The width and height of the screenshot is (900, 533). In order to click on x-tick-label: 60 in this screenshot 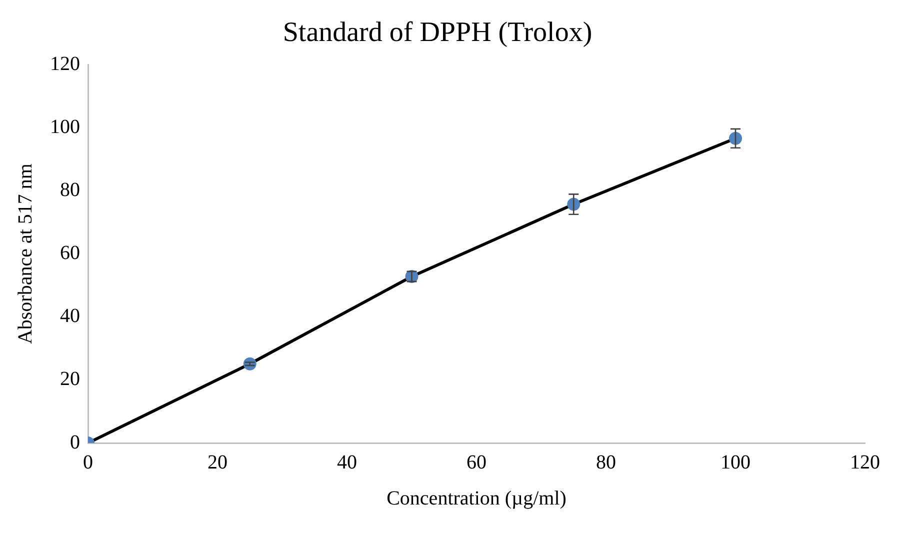, I will do `click(476, 462)`.